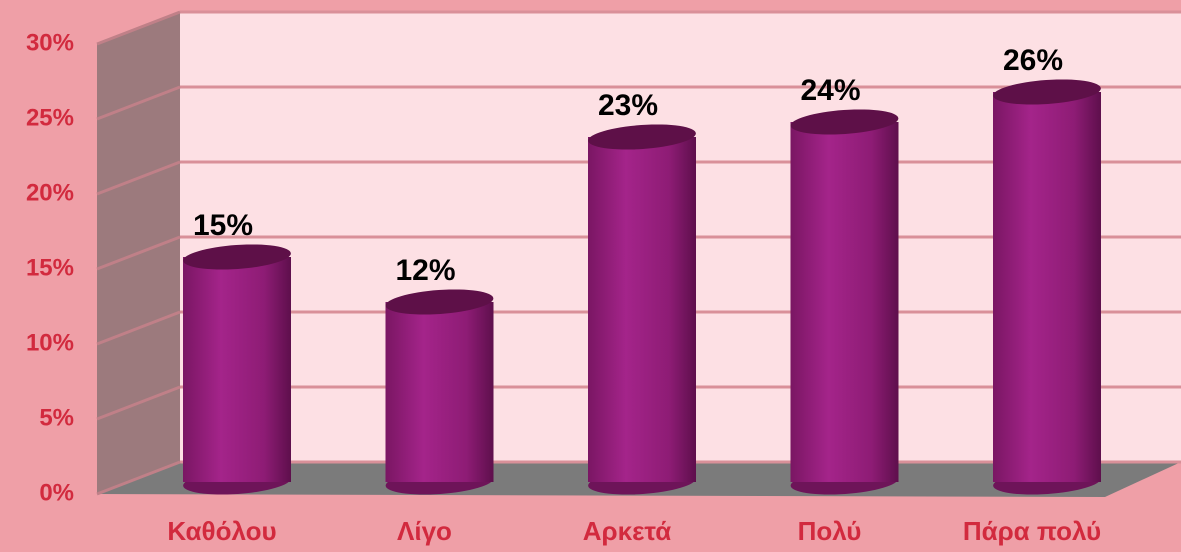  What do you see at coordinates (628, 105) in the screenshot?
I see `value-label: 23%` at bounding box center [628, 105].